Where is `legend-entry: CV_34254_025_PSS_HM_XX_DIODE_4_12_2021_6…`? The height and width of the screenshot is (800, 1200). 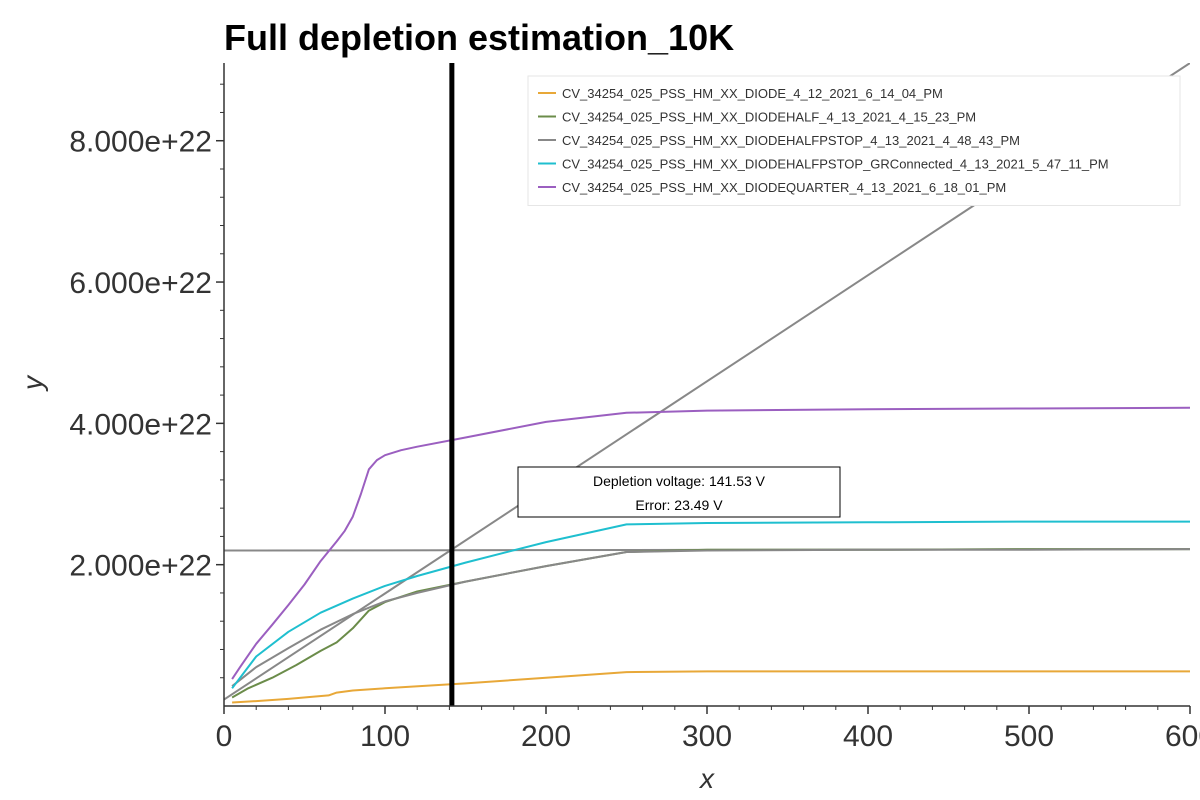 legend-entry: CV_34254_025_PSS_HM_XX_DIODE_4_12_2021_6… is located at coordinates (752, 93).